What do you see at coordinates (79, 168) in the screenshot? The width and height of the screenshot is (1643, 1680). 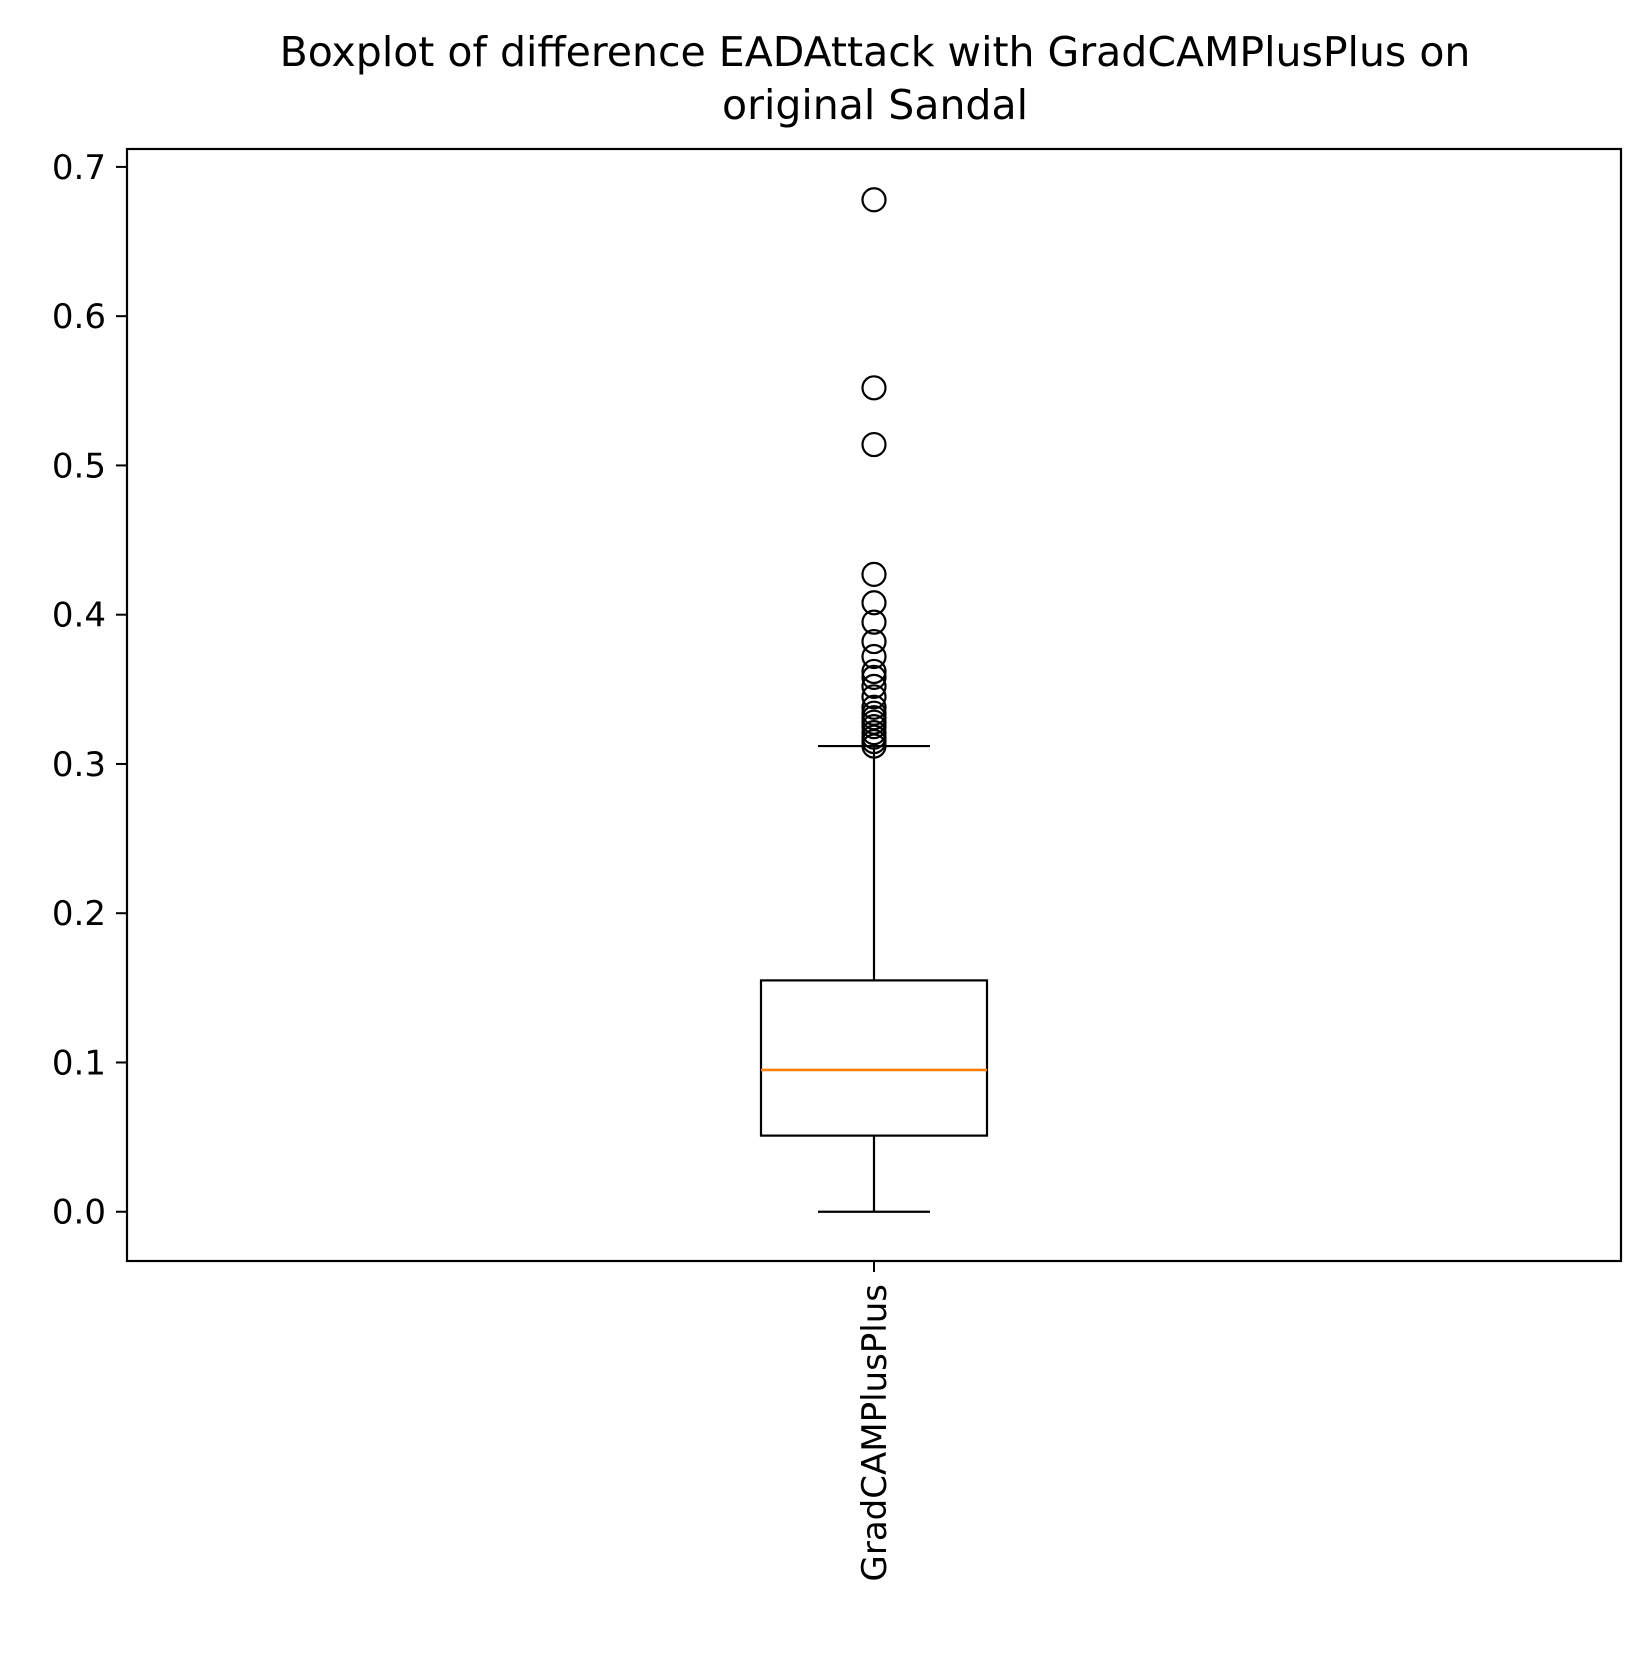 I see `y-tick-label: 0.7` at bounding box center [79, 168].